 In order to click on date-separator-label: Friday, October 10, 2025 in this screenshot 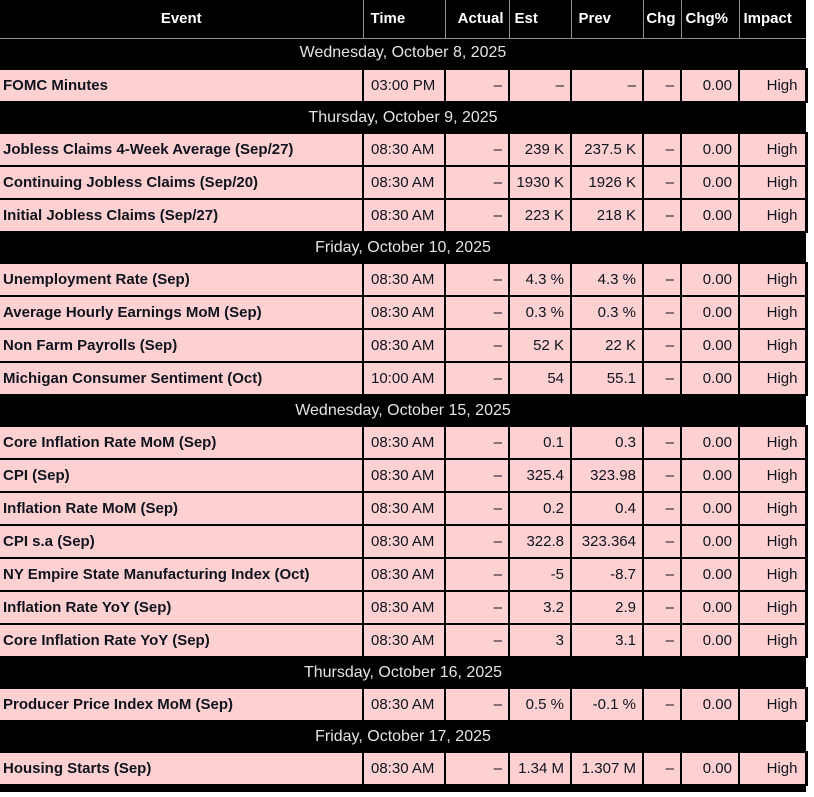, I will do `click(403, 248)`.